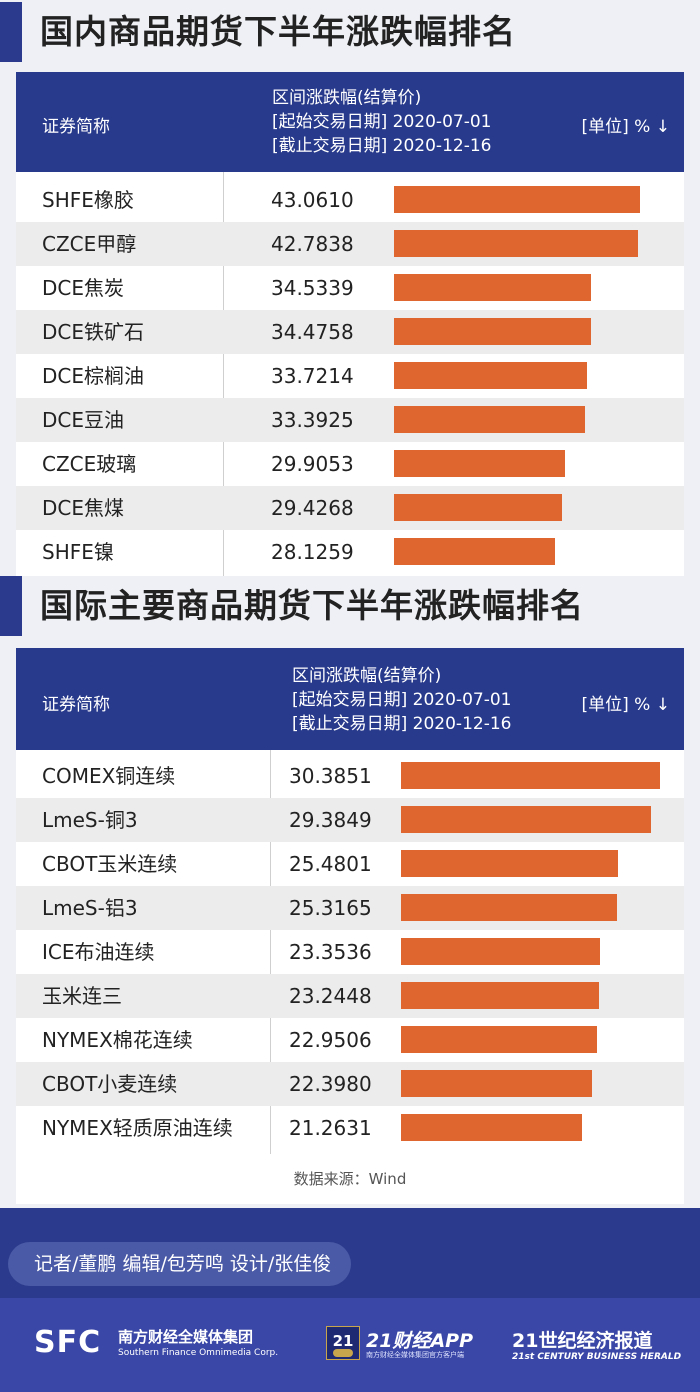 The image size is (700, 1392). What do you see at coordinates (180, 1264) in the screenshot?
I see `credits-pill: 记者/董鹏 编辑/包芳鸣 设计/张佳俊` at bounding box center [180, 1264].